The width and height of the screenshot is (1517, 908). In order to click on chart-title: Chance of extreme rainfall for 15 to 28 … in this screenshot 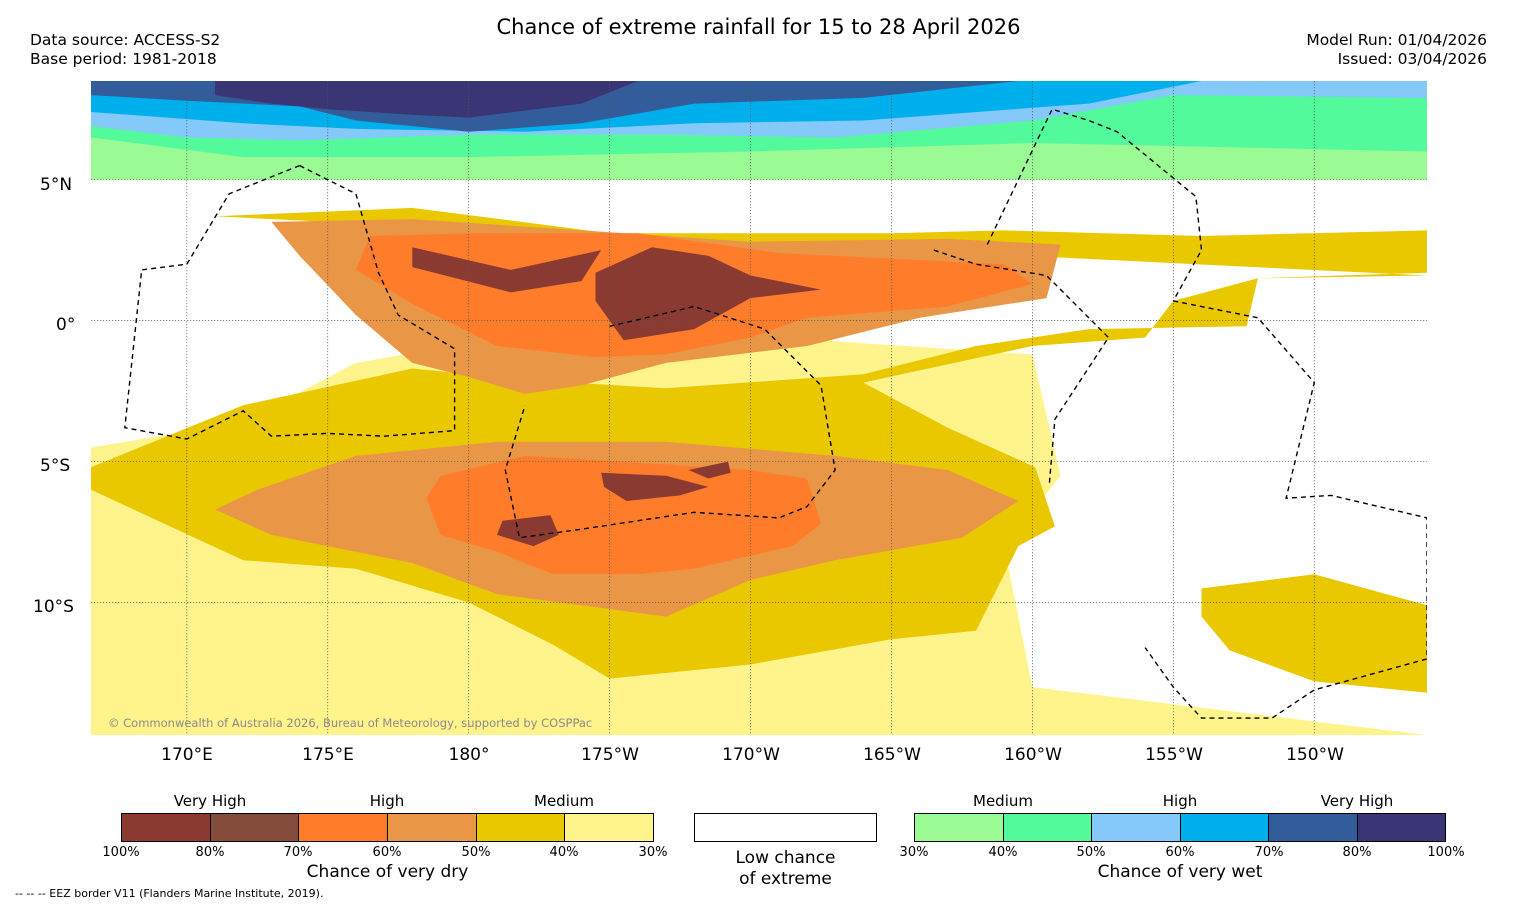, I will do `click(758, 27)`.